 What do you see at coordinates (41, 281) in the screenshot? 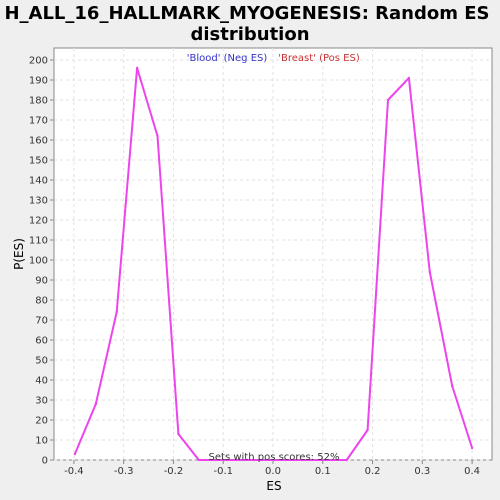
I see `y-tick-label: 90` at bounding box center [41, 281].